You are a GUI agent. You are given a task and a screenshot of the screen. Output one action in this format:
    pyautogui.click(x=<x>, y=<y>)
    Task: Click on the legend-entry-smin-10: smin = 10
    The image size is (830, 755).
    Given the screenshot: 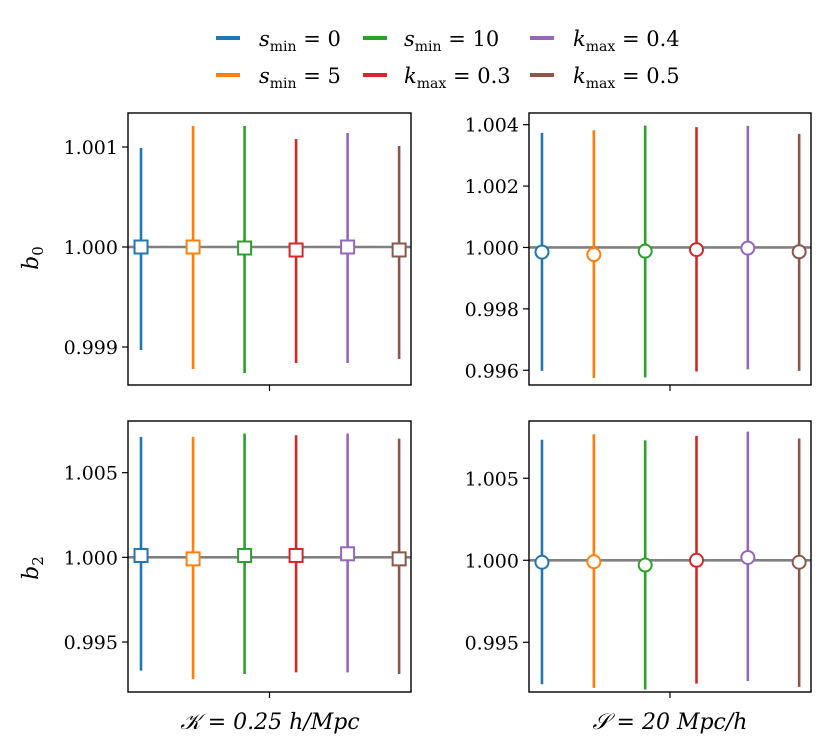 What is the action you would take?
    pyautogui.click(x=431, y=41)
    